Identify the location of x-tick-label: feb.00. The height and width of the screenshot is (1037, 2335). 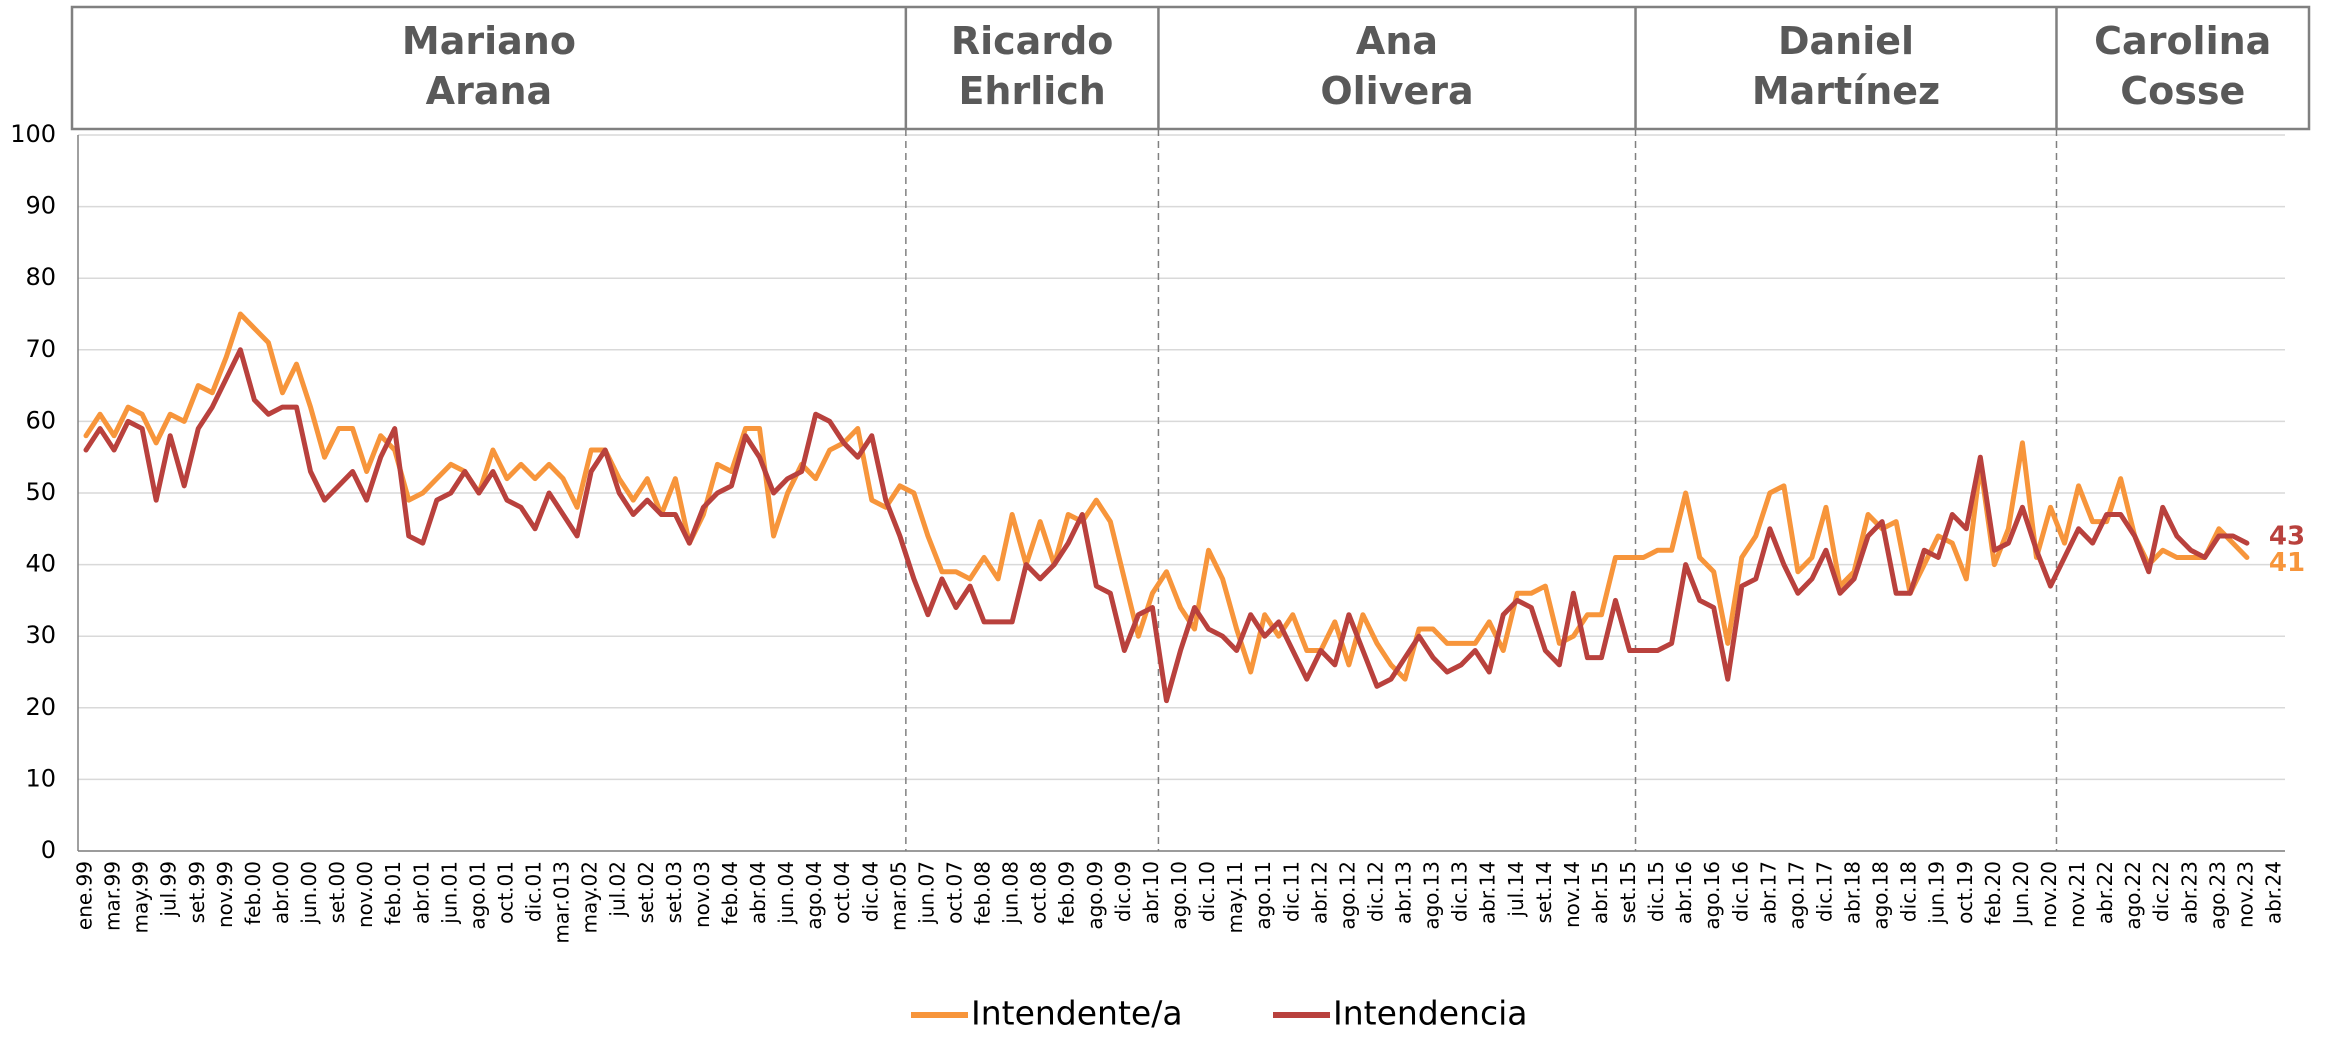
(253, 893).